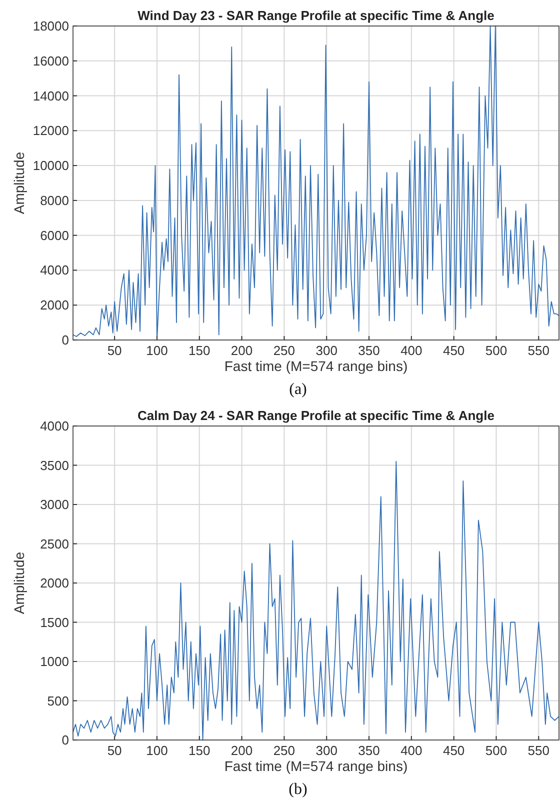  Describe the element at coordinates (54, 544) in the screenshot. I see `y-tick-label: 2500` at that location.